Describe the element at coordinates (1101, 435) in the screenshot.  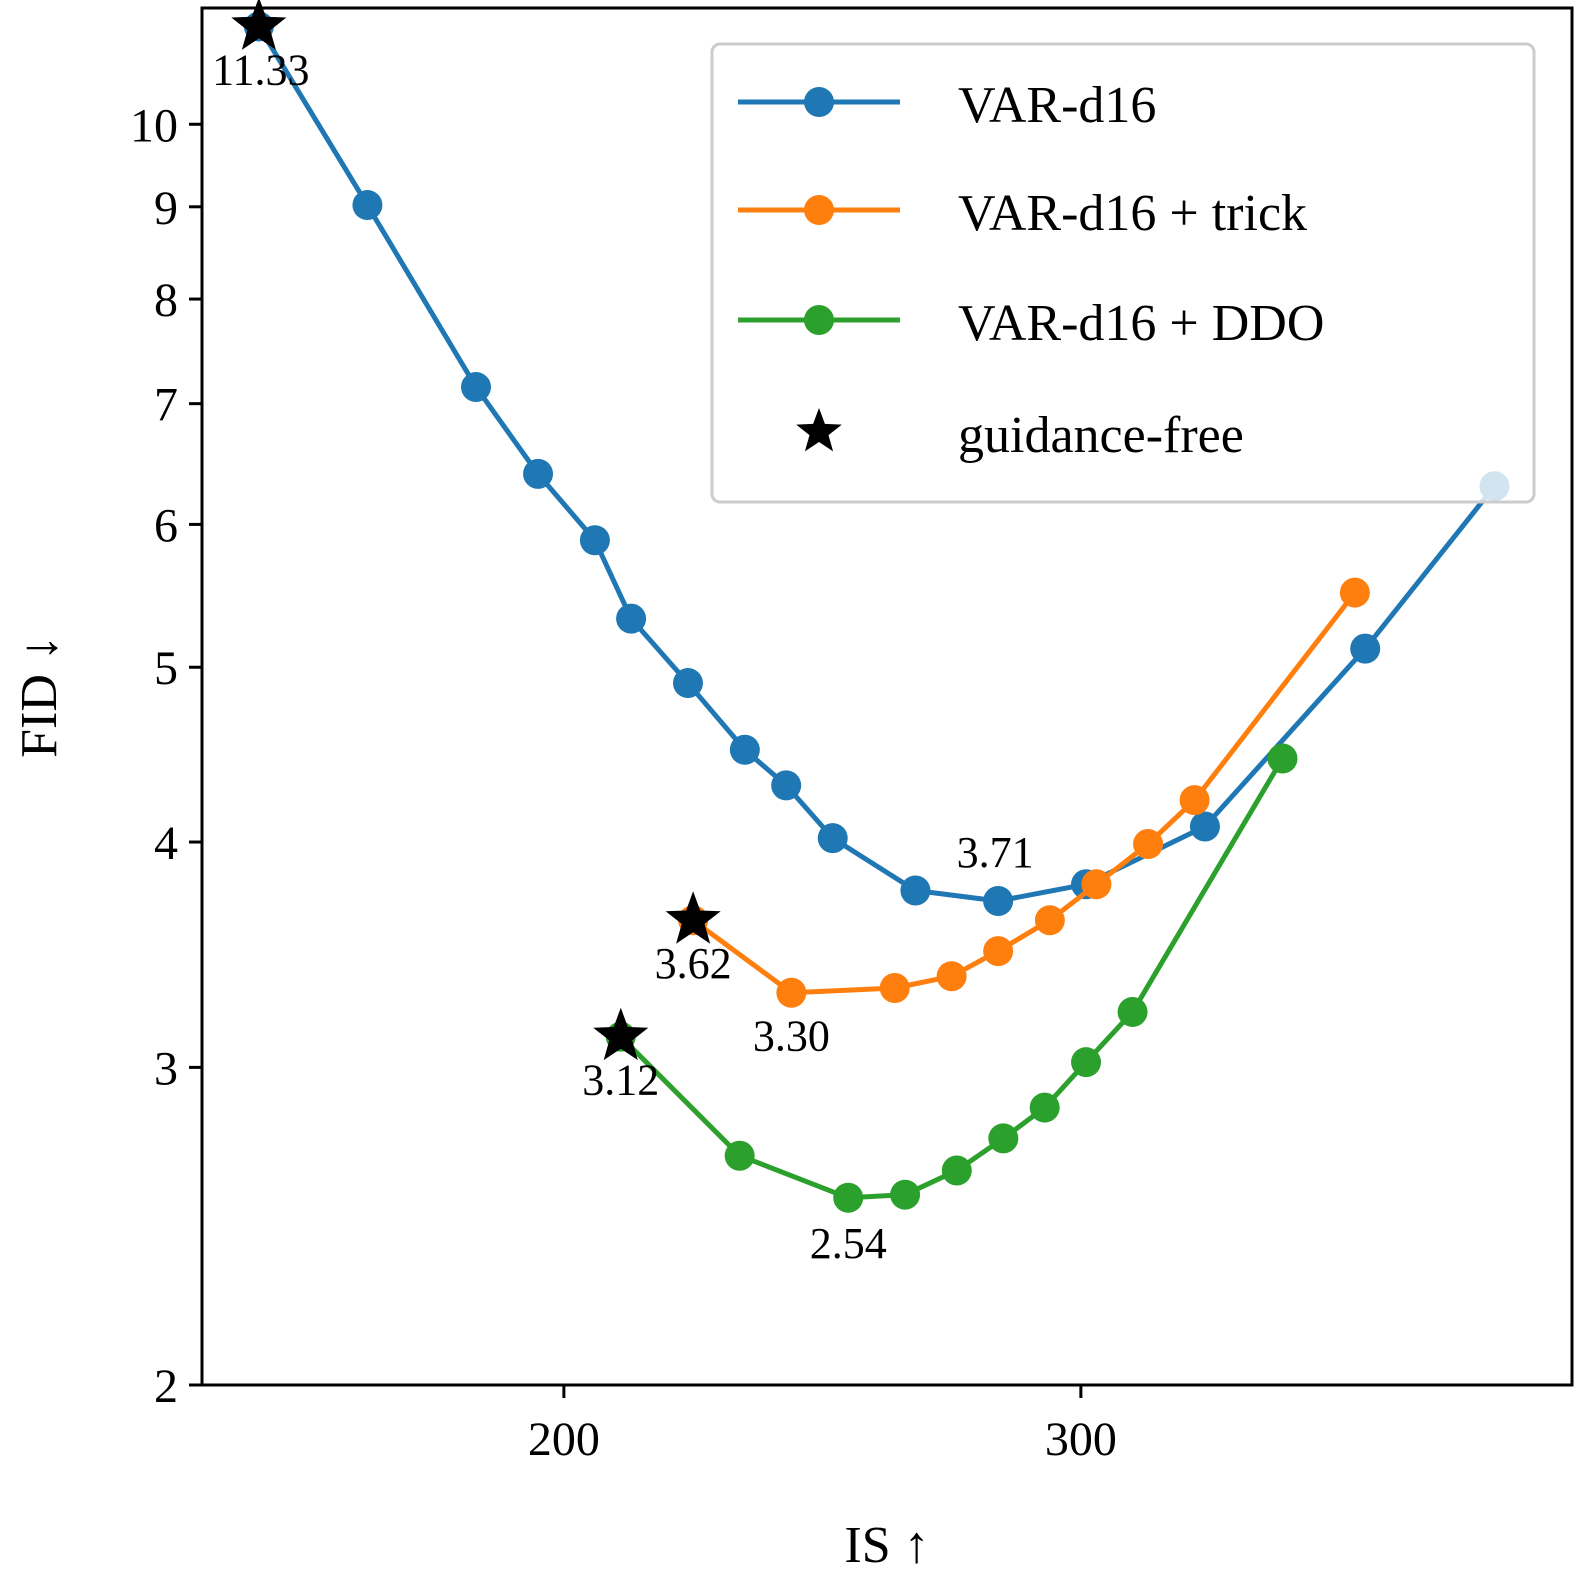
I see `legend-label: guidance-free` at that location.